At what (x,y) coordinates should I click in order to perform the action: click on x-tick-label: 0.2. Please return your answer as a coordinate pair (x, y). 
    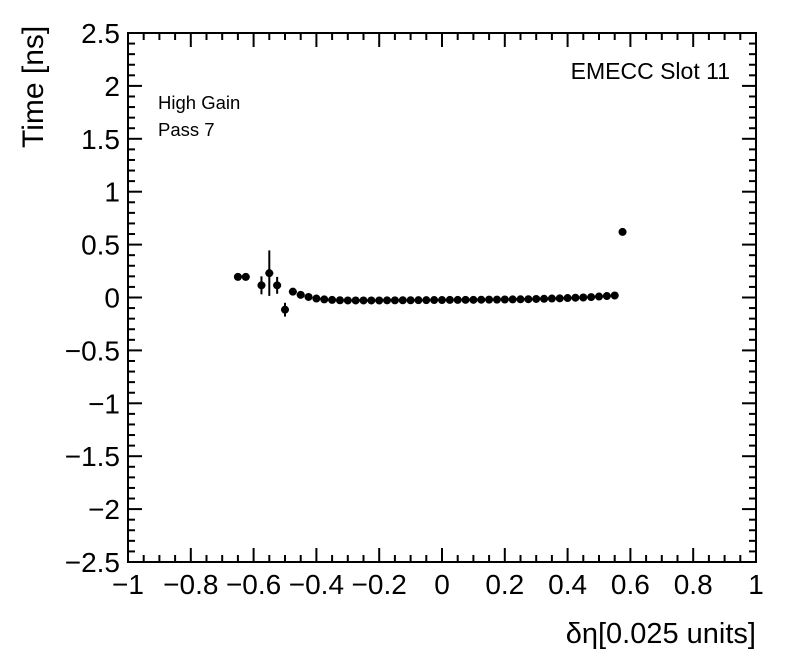
    Looking at the image, I should click on (504, 584).